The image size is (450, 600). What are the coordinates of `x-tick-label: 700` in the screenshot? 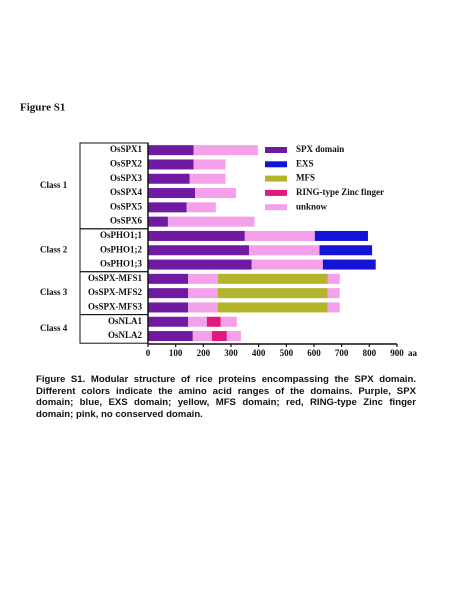 It's located at (342, 353).